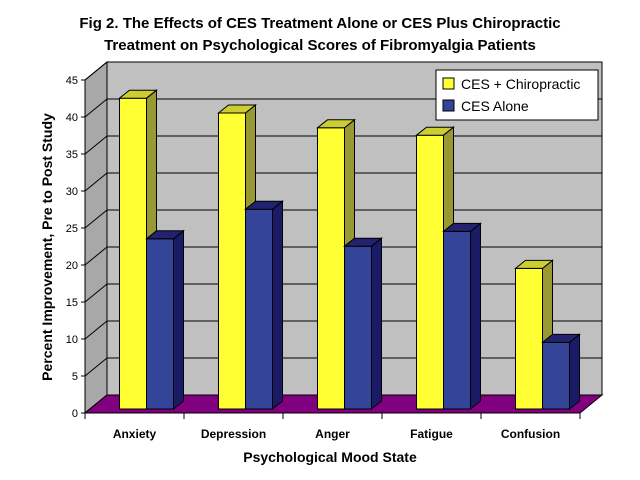 This screenshot has width=640, height=480. Describe the element at coordinates (495, 106) in the screenshot. I see `legend-label: CES Alone` at that location.